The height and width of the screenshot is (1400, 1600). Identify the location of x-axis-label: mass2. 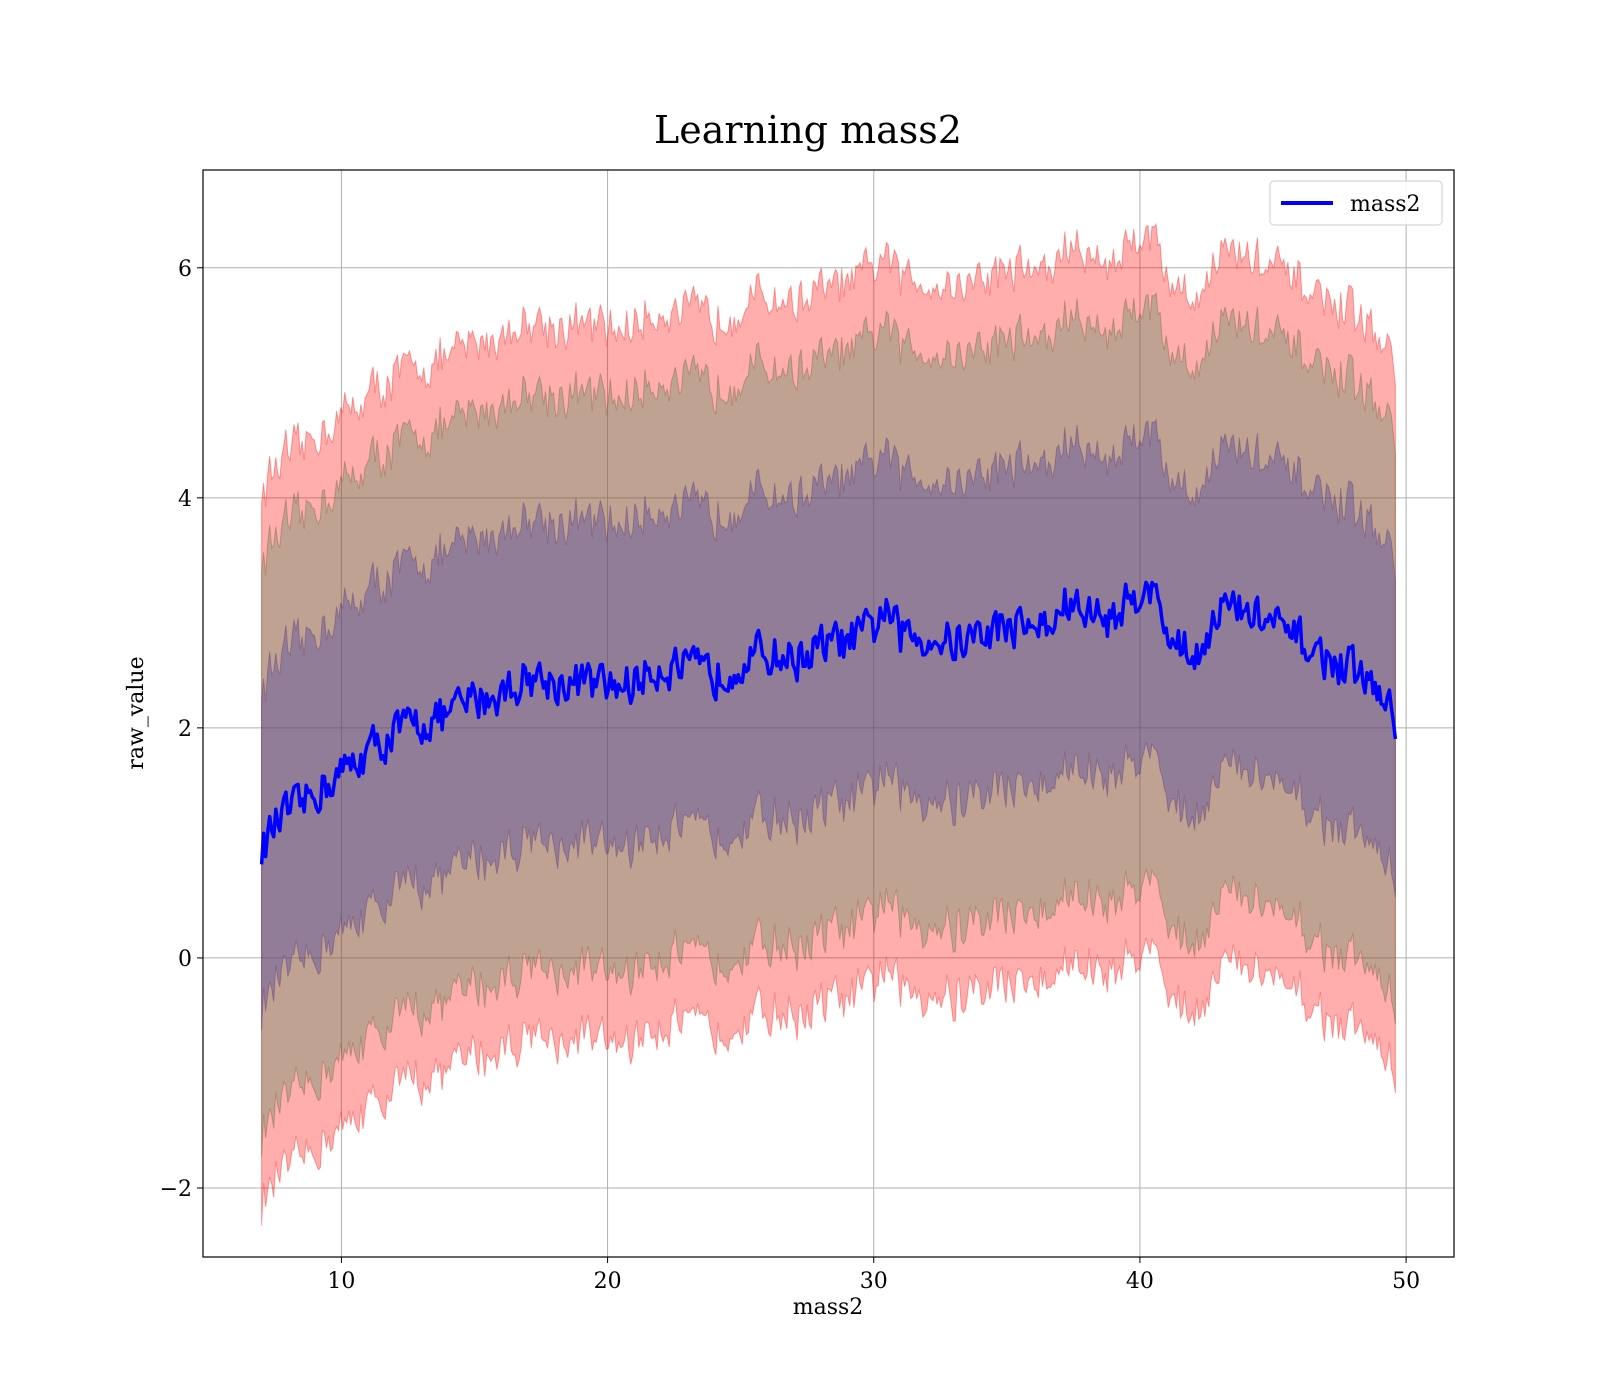
(828, 1307).